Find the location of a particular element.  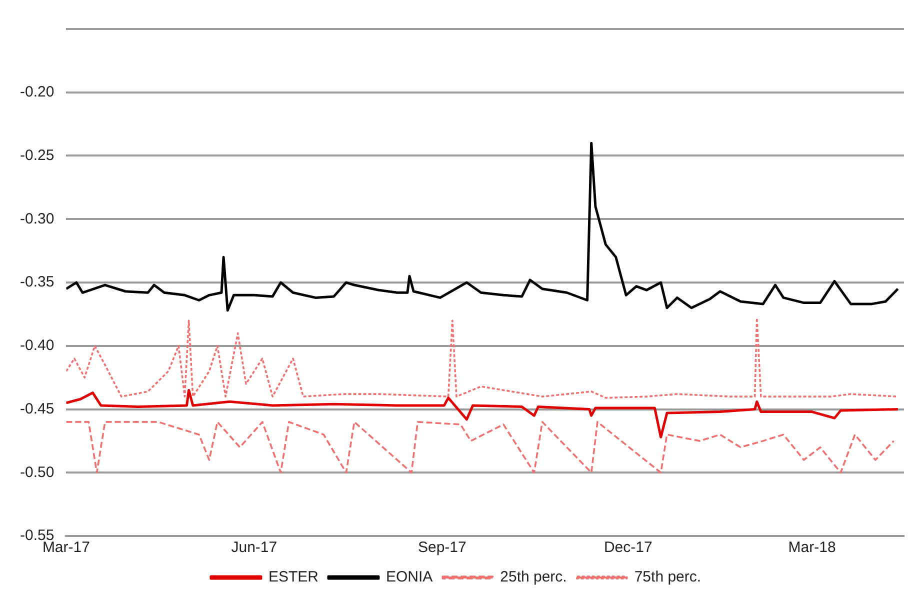

x-tick-label: Jun-17 is located at coordinates (254, 547).